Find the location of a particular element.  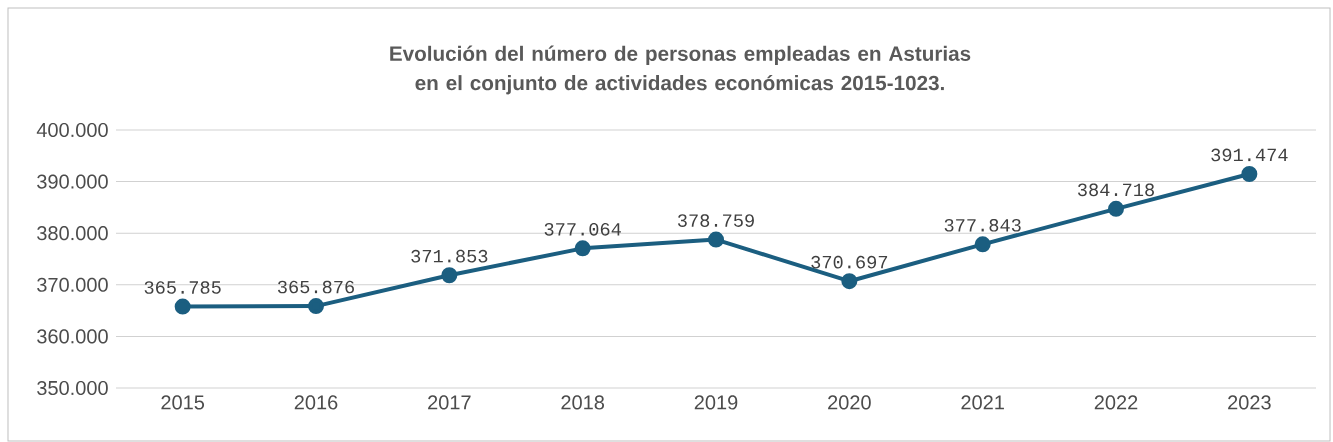

data-label: 377.064 is located at coordinates (582, 229).